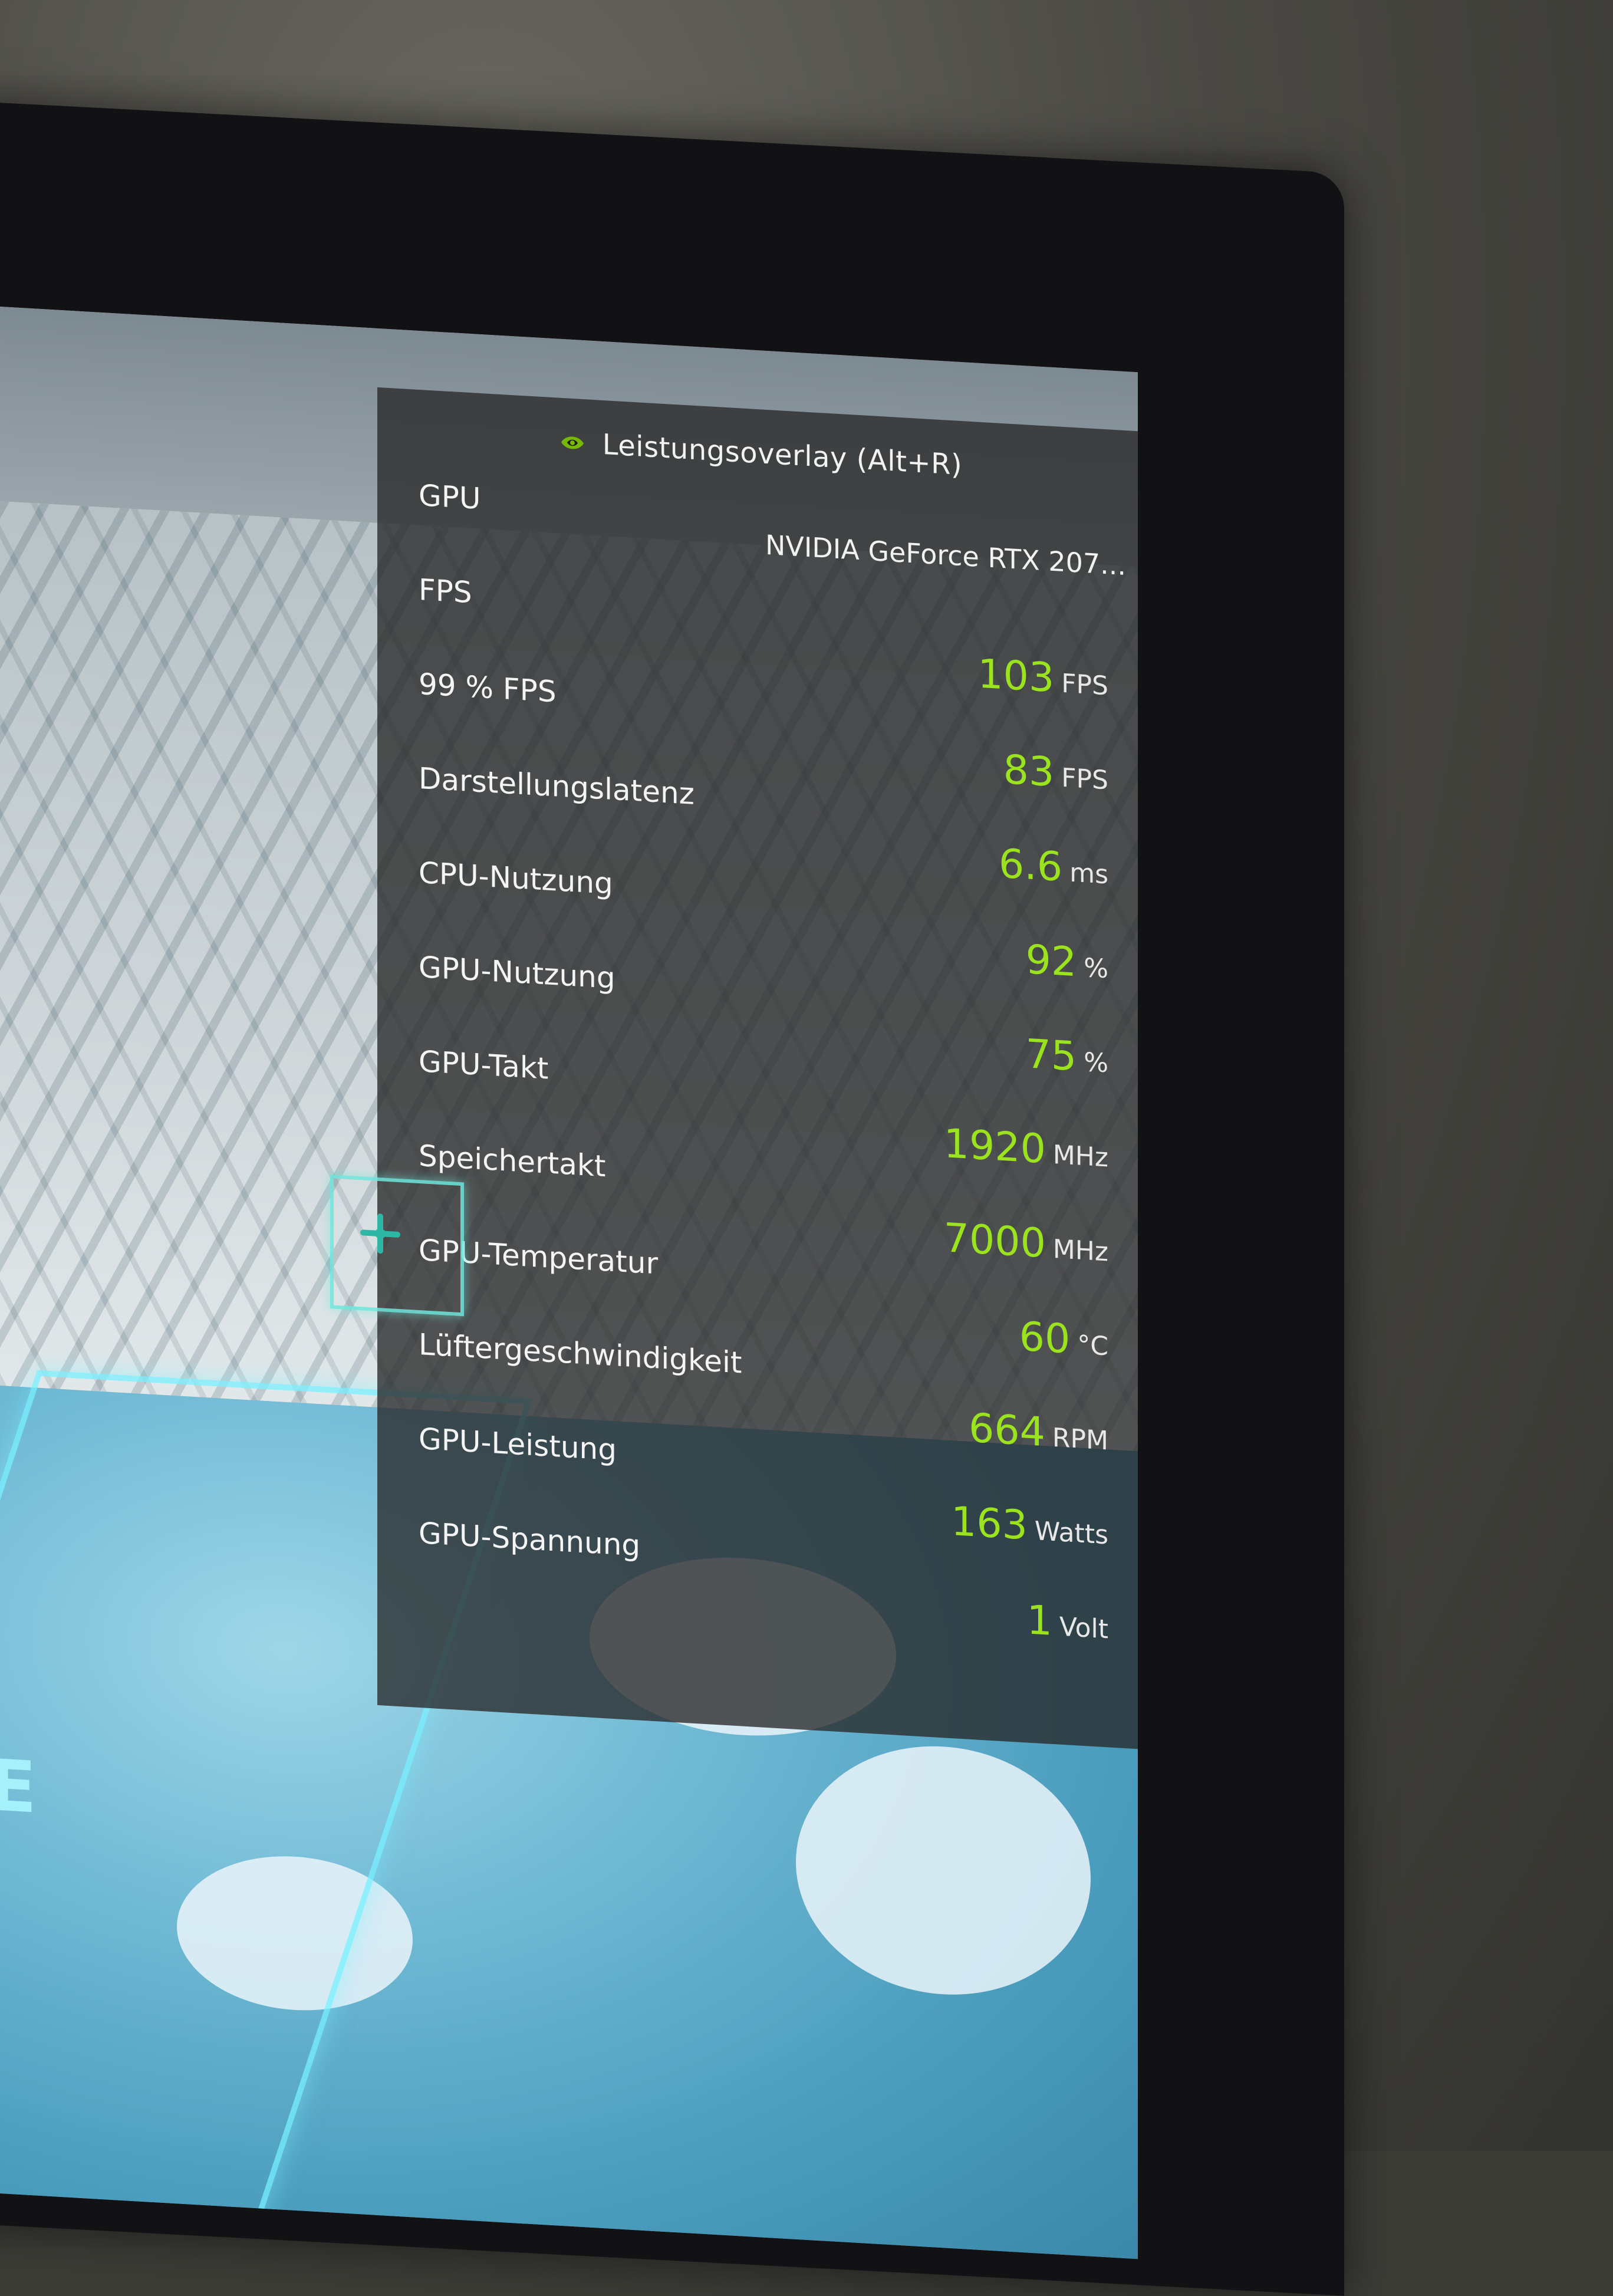 The height and width of the screenshot is (2296, 1613). What do you see at coordinates (1051, 961) in the screenshot?
I see `metric-value: 92` at bounding box center [1051, 961].